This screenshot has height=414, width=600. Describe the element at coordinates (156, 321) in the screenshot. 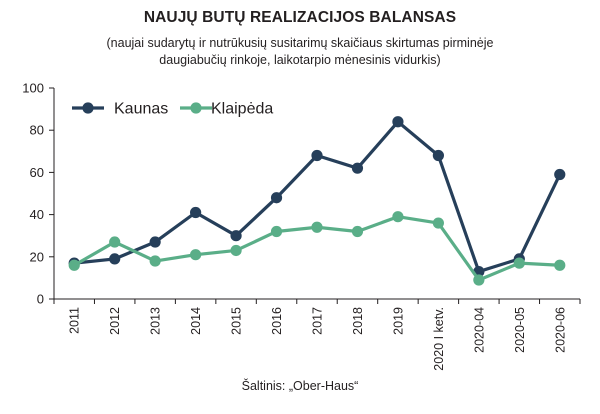

I see `x-tick-label: 2013` at that location.